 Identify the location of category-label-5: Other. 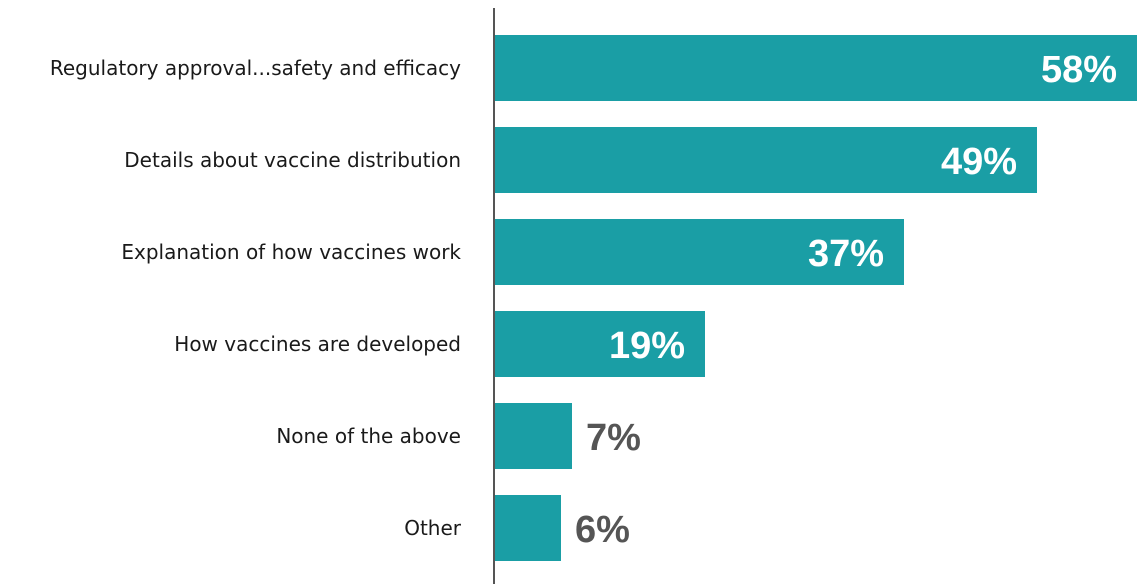
(433, 528).